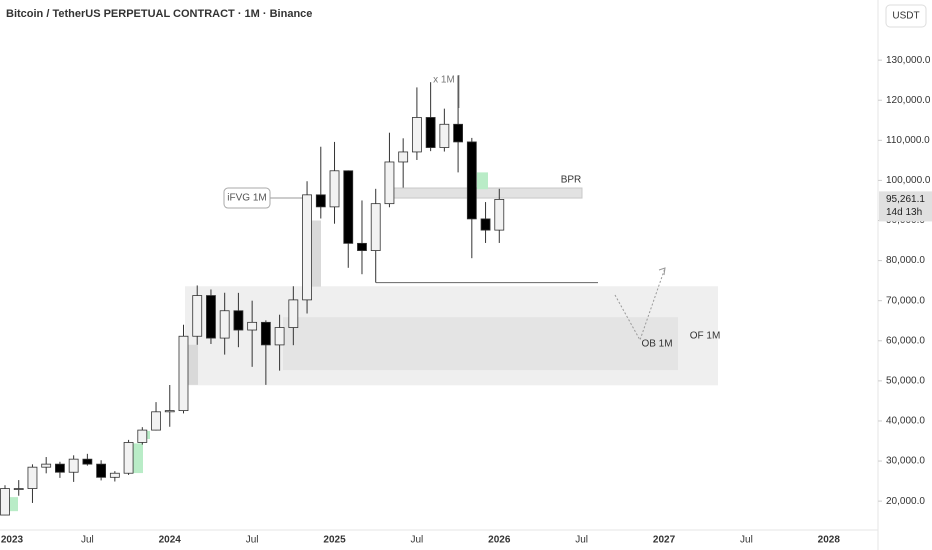 This screenshot has width=932, height=550. I want to click on y-tick-label: 70,000.0, so click(905, 300).